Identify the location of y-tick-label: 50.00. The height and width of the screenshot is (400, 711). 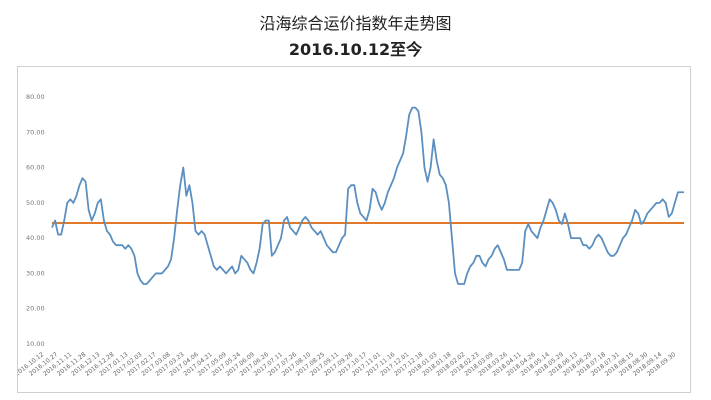
(35, 203).